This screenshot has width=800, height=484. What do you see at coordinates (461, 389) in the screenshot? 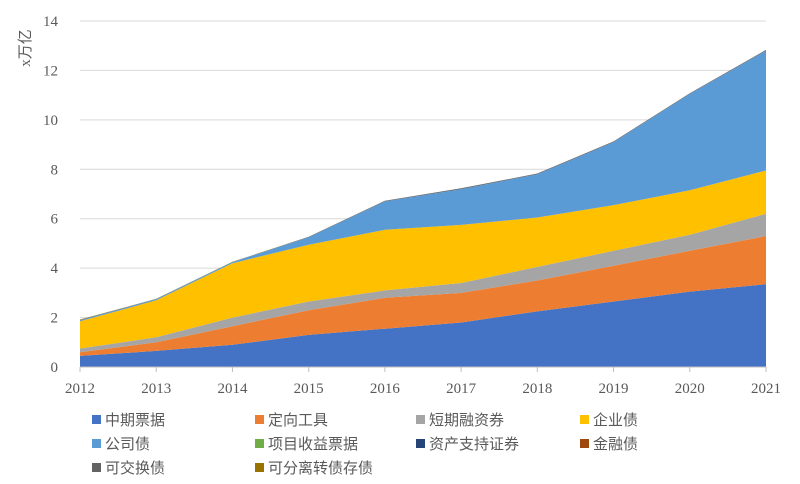
I see `x-tick-label: 2017` at bounding box center [461, 389].